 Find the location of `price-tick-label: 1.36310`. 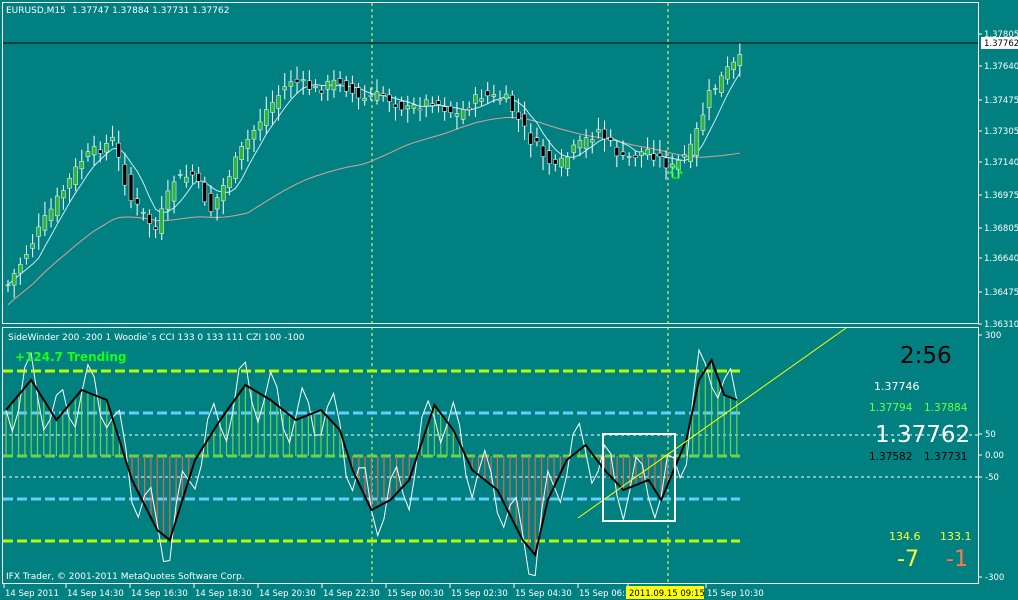

price-tick-label: 1.36310 is located at coordinates (1001, 325).